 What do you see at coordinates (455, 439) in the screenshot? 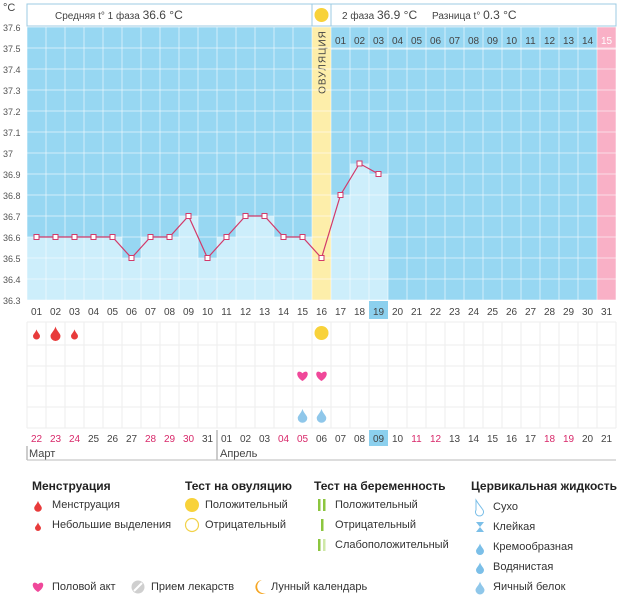
I see `date-label: 13` at bounding box center [455, 439].